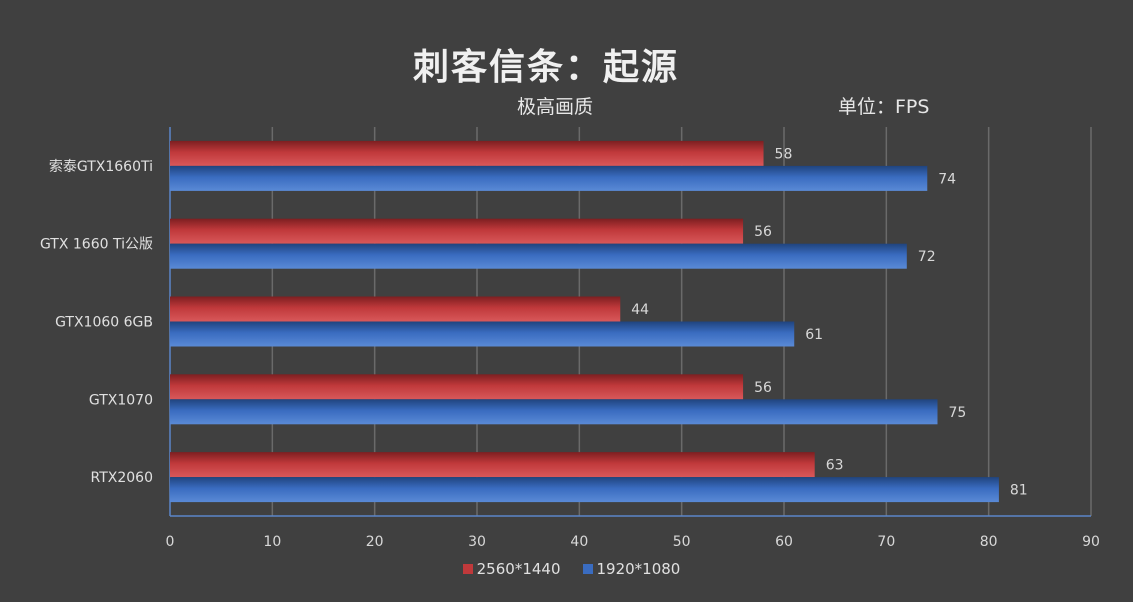 This screenshot has height=602, width=1133. I want to click on x-tick-label: 70, so click(886, 542).